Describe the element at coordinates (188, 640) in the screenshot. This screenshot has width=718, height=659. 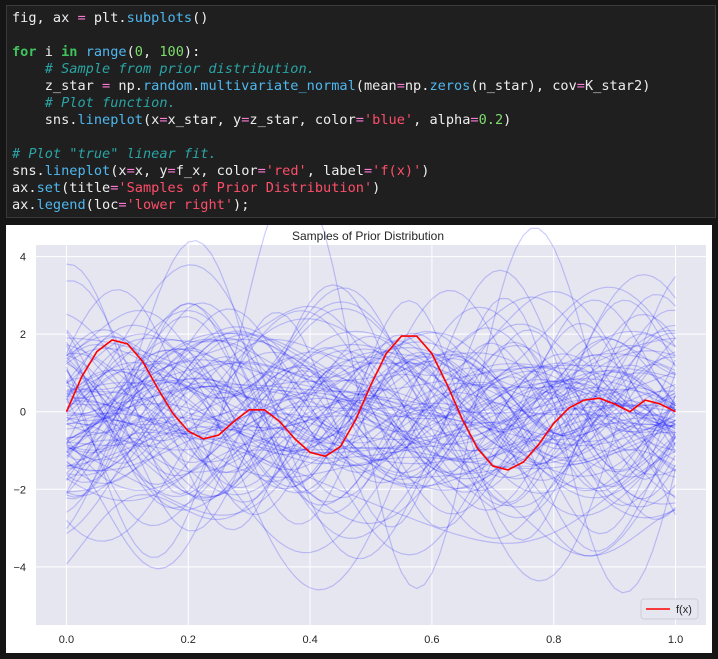
I see `x-tick-label: 0.2` at that location.